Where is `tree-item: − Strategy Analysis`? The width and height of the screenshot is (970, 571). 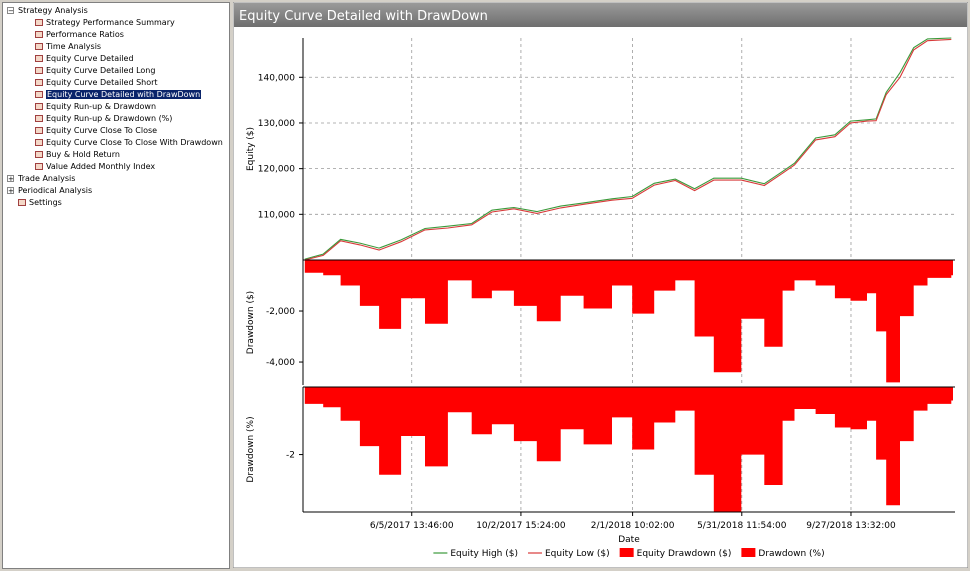
tree-item: − Strategy Analysis is located at coordinates (47, 11).